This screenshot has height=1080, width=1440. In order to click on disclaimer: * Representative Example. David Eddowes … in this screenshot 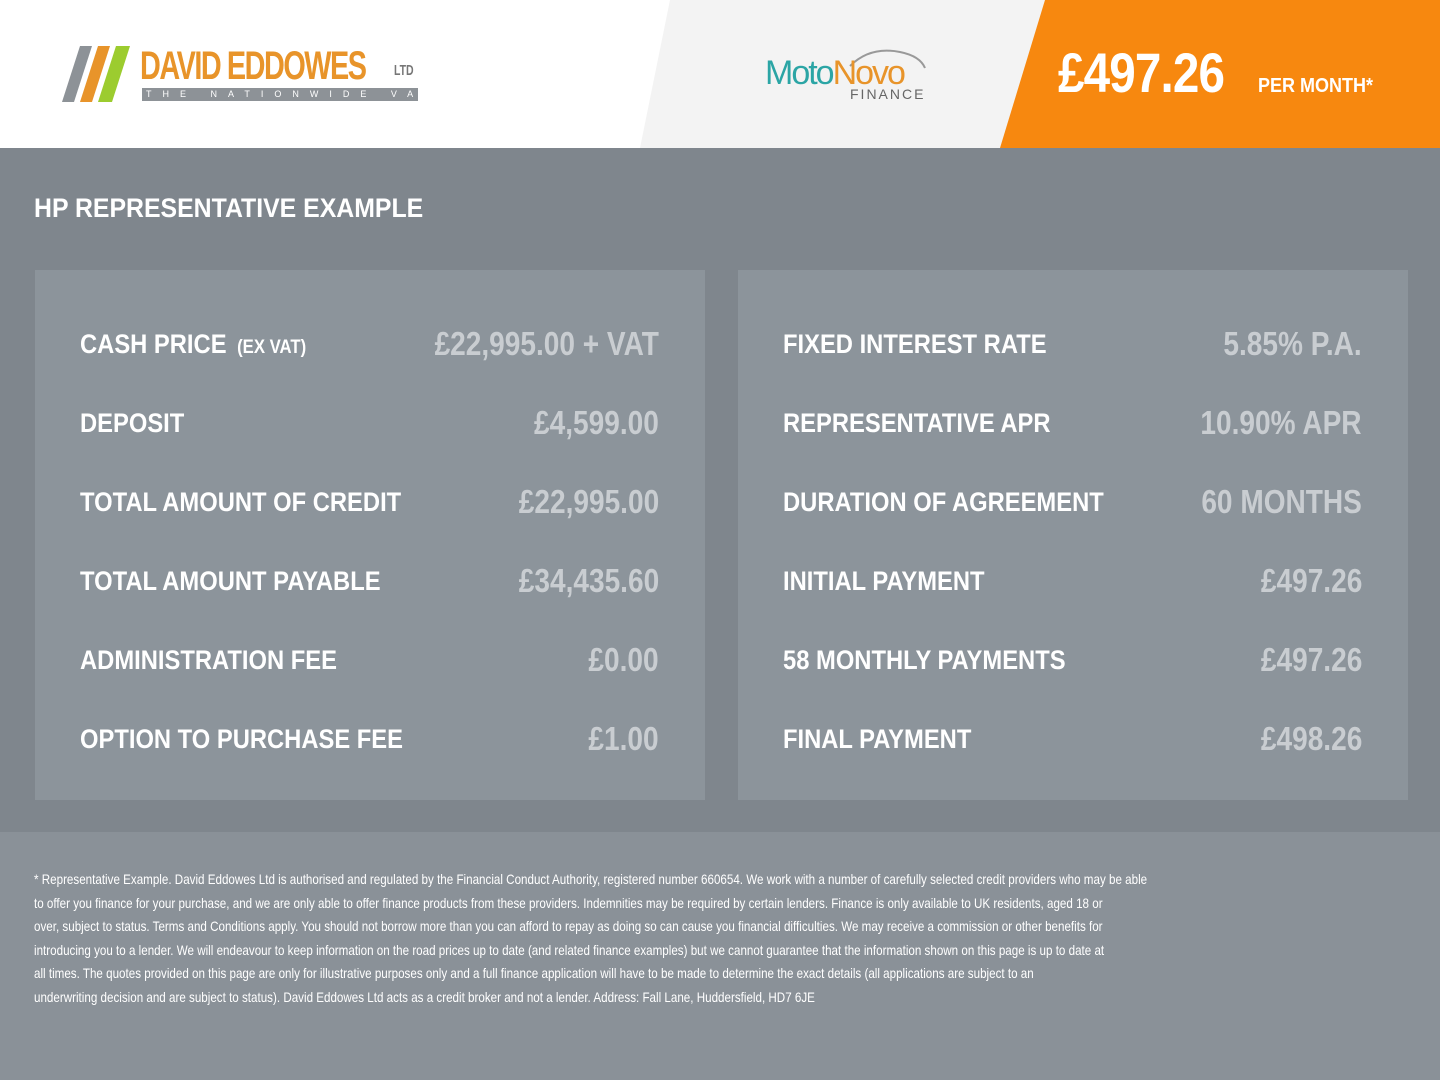, I will do `click(591, 938)`.